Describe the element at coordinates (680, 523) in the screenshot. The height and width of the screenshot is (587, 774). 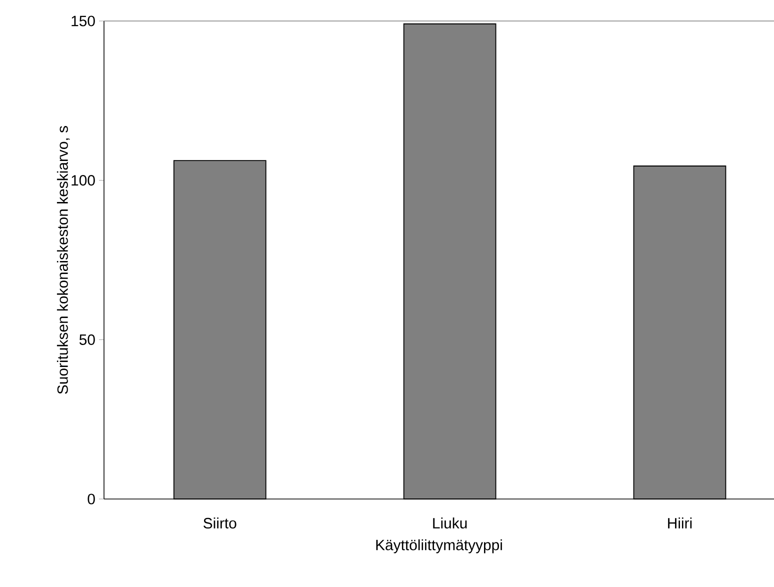
I see `x-tick-label: Hiiri` at that location.